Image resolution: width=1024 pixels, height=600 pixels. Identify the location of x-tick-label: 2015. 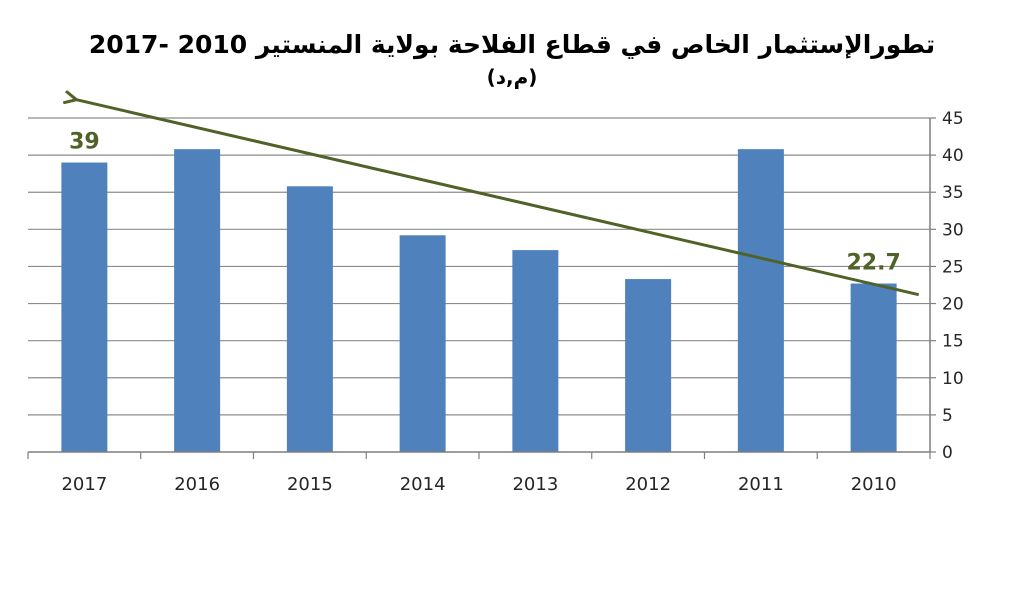
(310, 484).